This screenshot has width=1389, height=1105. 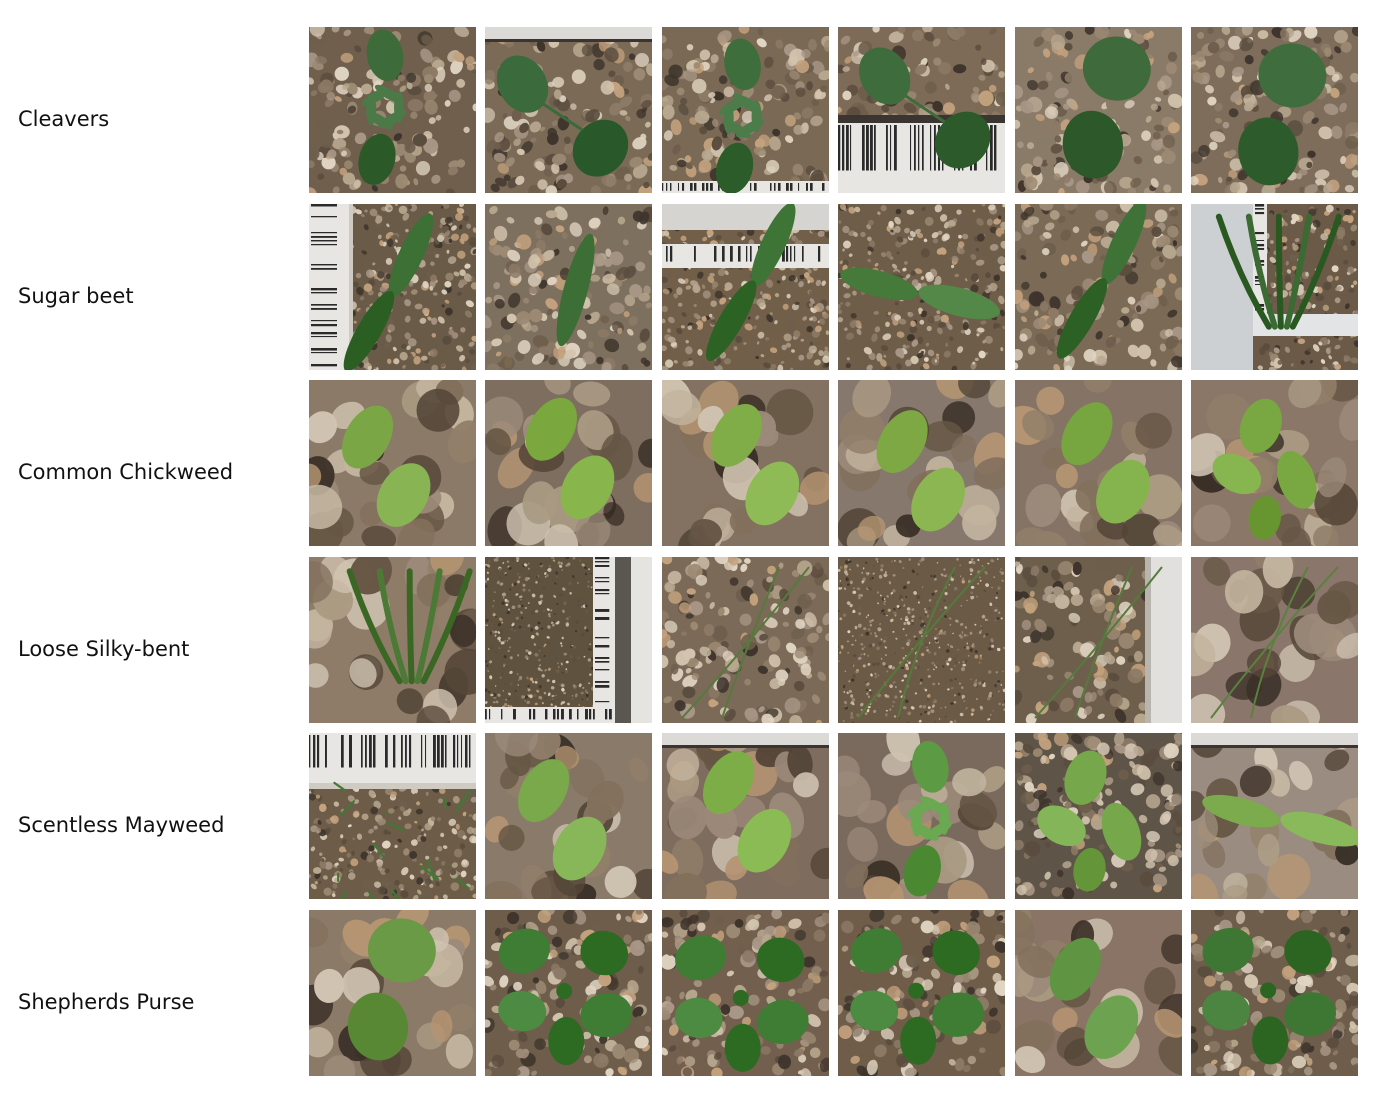 I want to click on row-label: Shepherds Purse, so click(x=106, y=1002).